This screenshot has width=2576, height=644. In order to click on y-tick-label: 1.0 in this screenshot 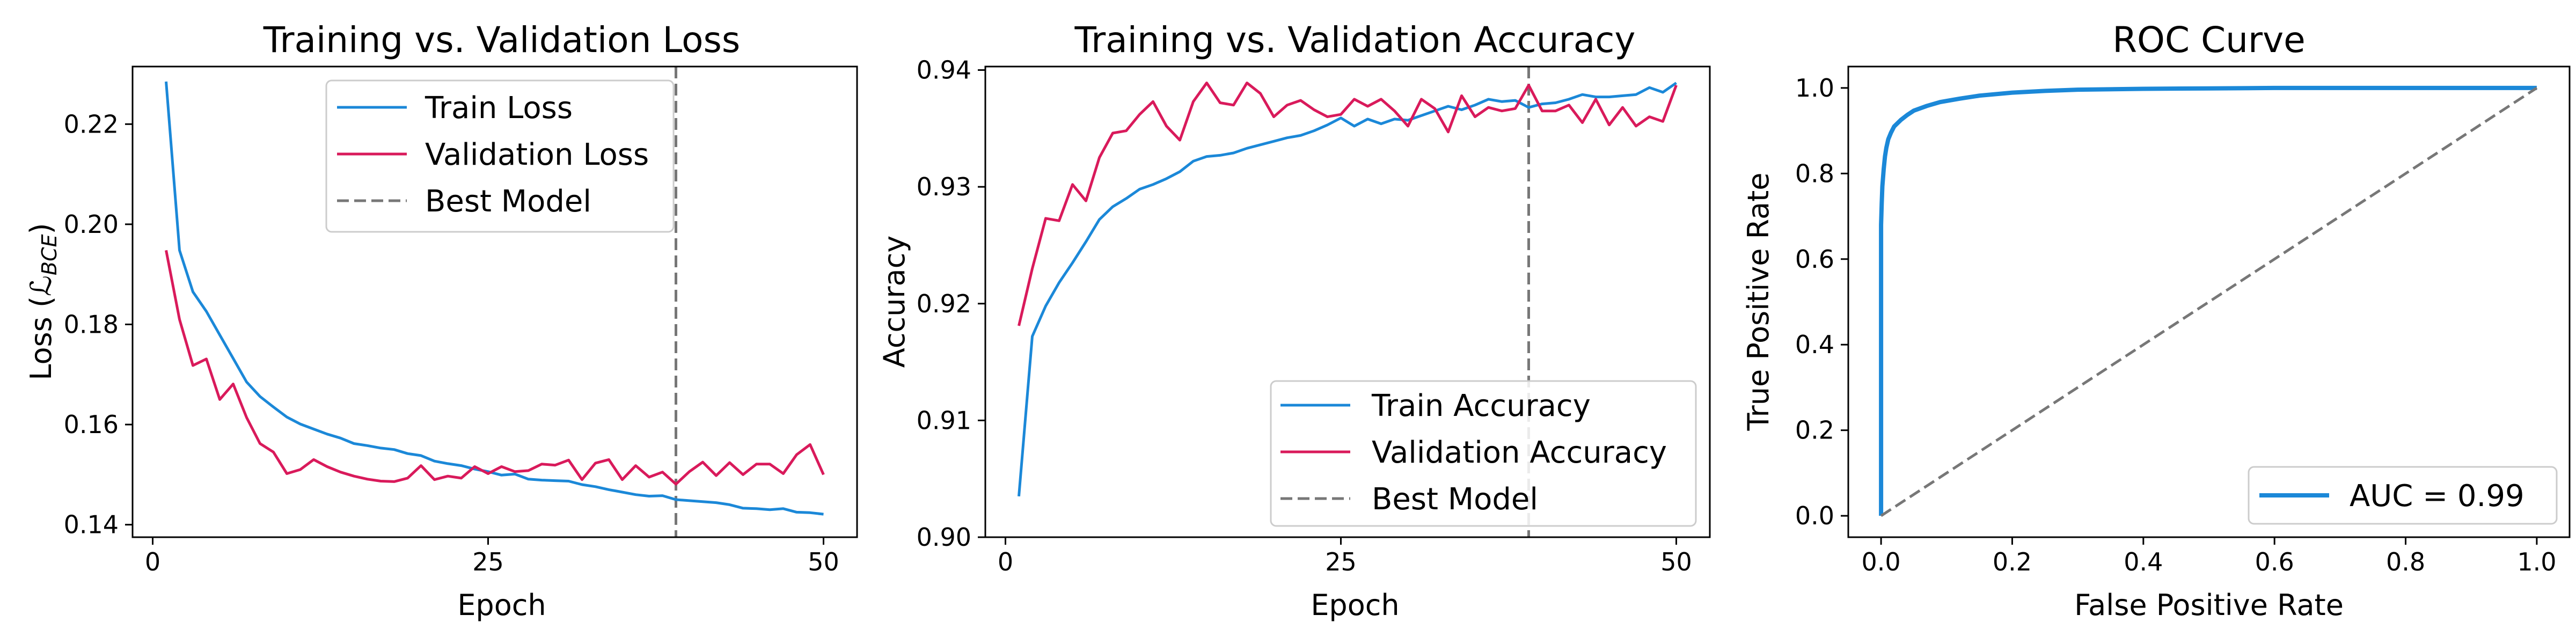, I will do `click(1814, 88)`.